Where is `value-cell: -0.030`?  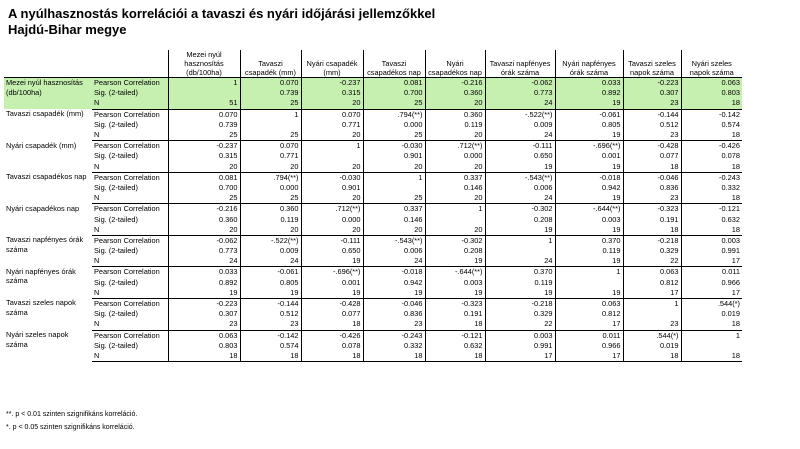
value-cell: -0.030 is located at coordinates (331, 177).